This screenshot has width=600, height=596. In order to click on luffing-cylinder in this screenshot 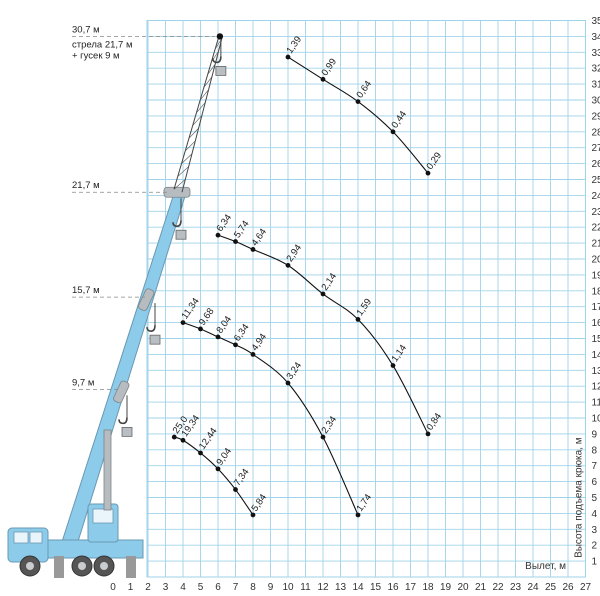, I will do `click(107, 470)`.